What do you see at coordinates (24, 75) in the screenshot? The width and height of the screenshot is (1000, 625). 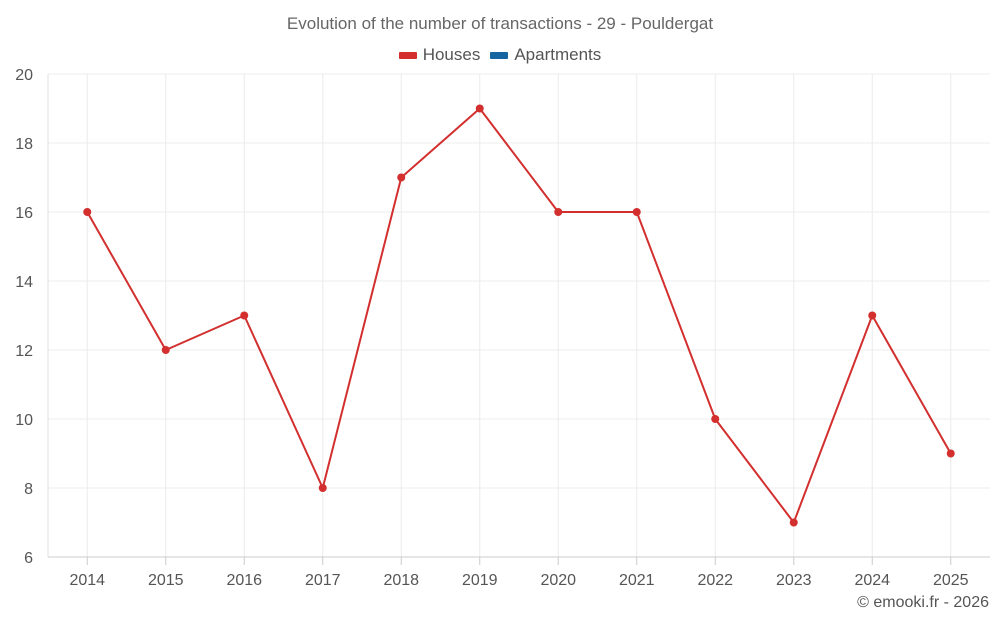 I see `y-tick-label: 20` at bounding box center [24, 75].